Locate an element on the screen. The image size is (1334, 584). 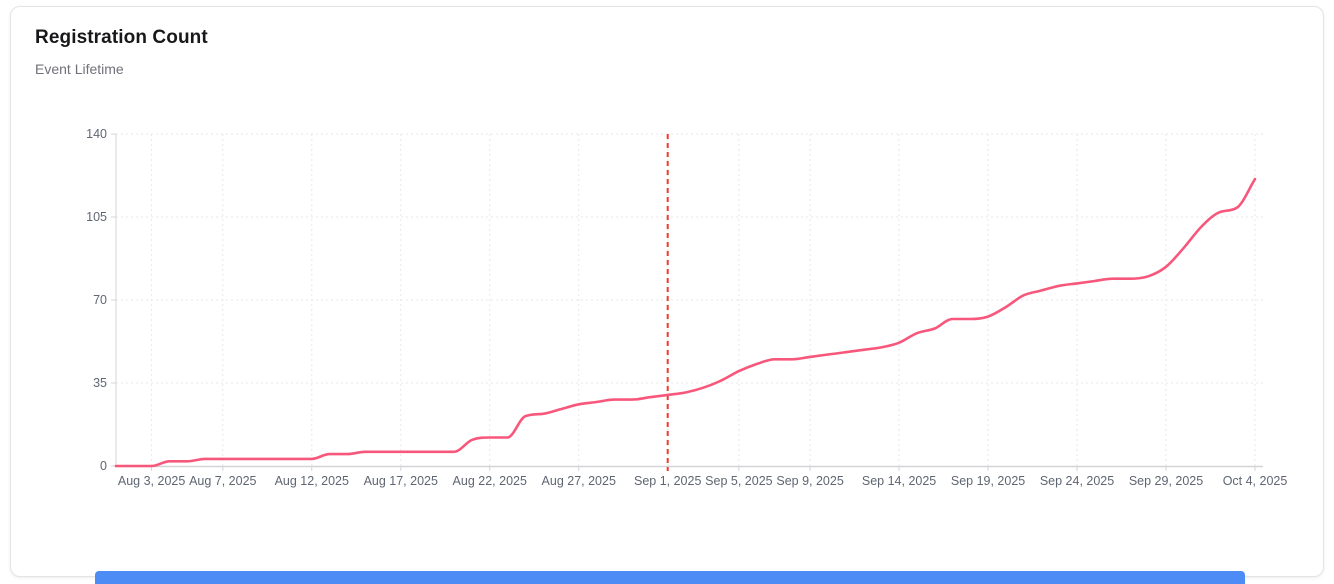
x-axis-label: Aug 22, 2025 is located at coordinates (490, 481).